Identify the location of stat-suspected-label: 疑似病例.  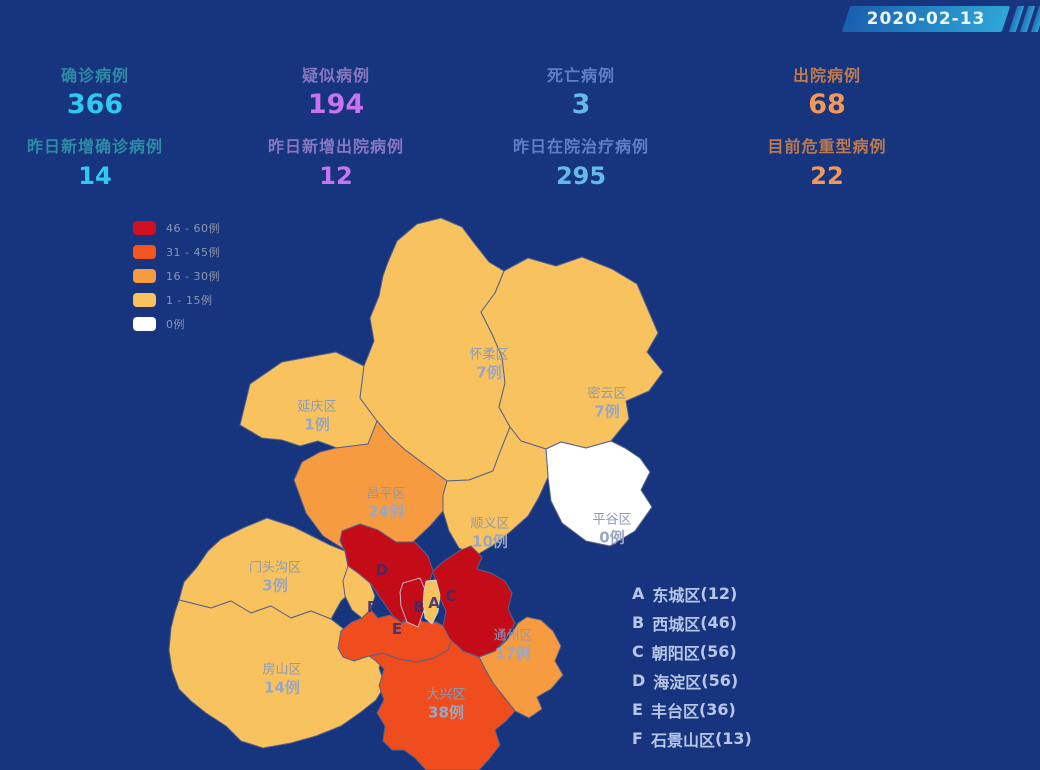
(335, 75).